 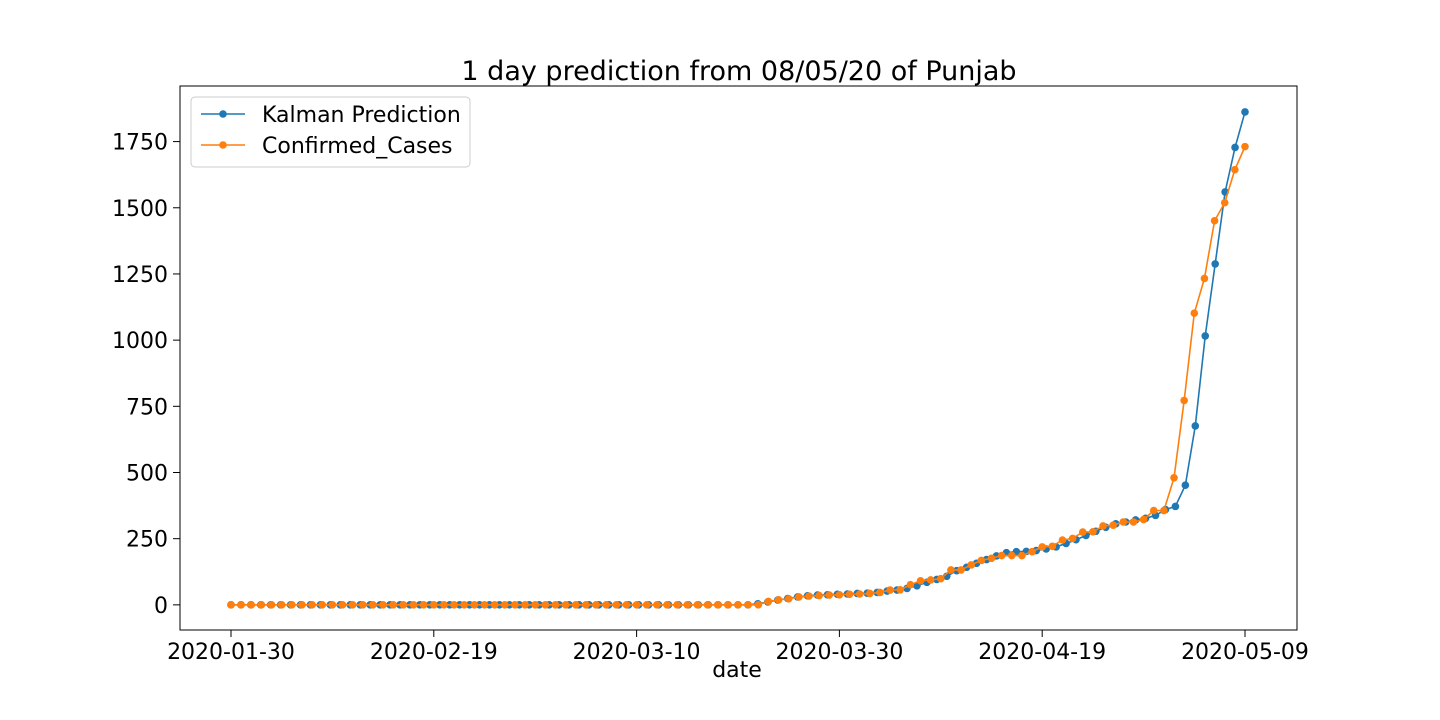 I want to click on chart-title: 1 day prediction from 08/05/20 of Punjab, so click(x=738, y=71).